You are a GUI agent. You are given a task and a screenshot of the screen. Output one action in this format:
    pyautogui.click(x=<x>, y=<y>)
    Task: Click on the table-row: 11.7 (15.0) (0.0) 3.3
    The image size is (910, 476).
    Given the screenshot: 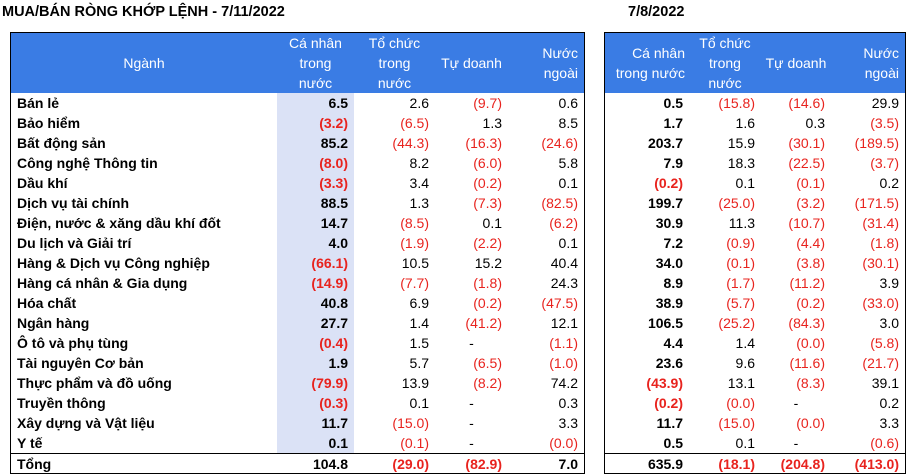 What is the action you would take?
    pyautogui.click(x=755, y=423)
    